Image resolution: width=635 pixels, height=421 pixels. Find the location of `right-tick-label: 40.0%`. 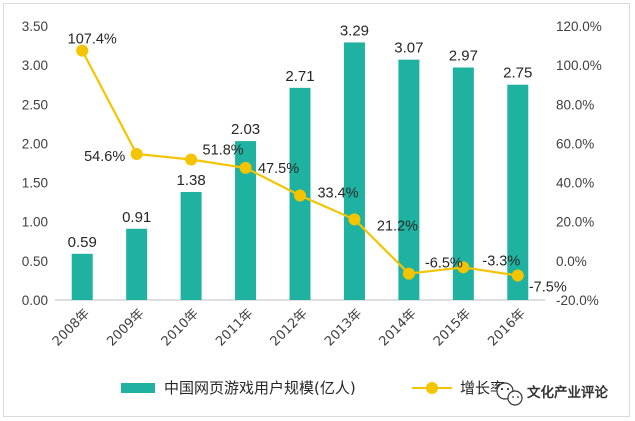

right-tick-label: 40.0% is located at coordinates (575, 183).